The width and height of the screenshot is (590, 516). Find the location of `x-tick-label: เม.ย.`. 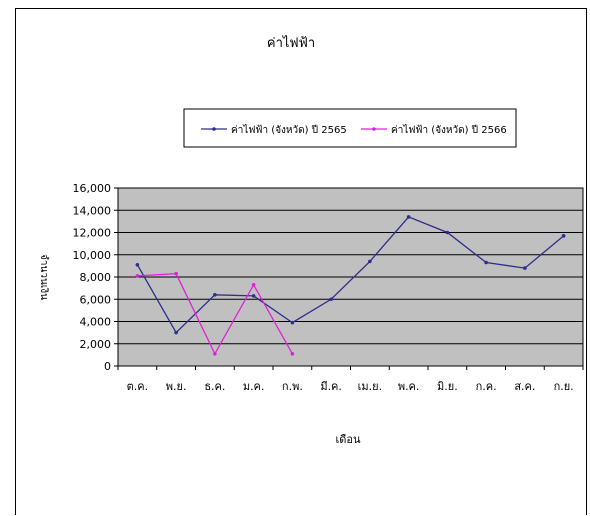

x-tick-label: เม.ย. is located at coordinates (370, 386).